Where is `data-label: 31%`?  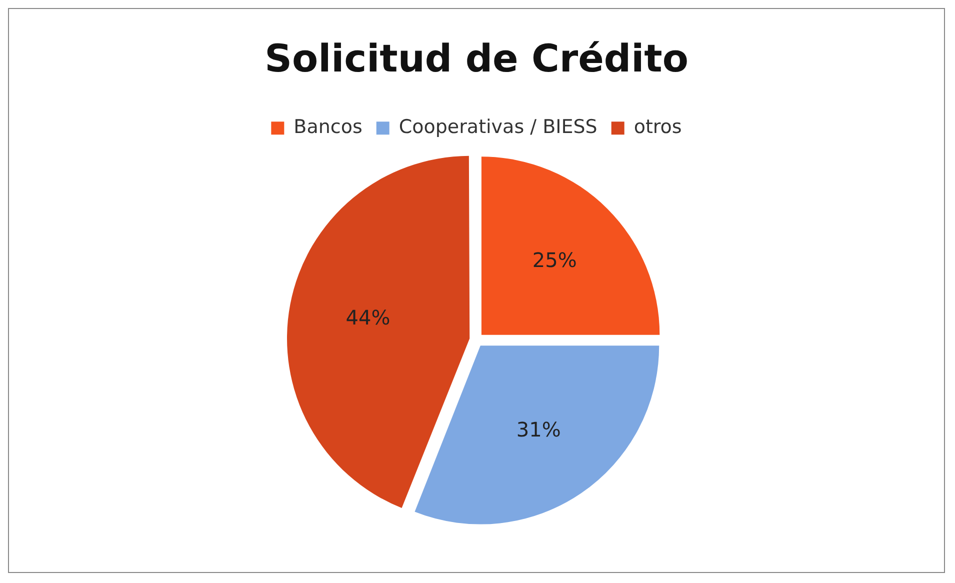
data-label: 31% is located at coordinates (538, 429).